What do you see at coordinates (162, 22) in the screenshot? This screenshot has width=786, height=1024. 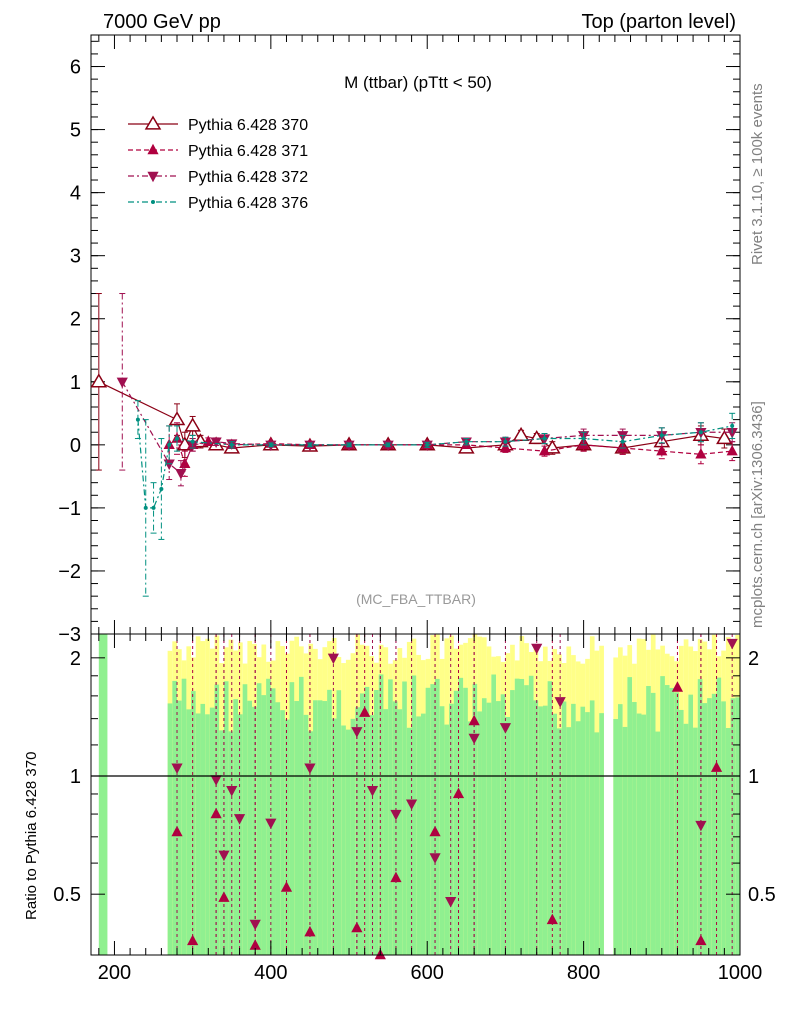 I see `header-left: 7000 GeV pp` at bounding box center [162, 22].